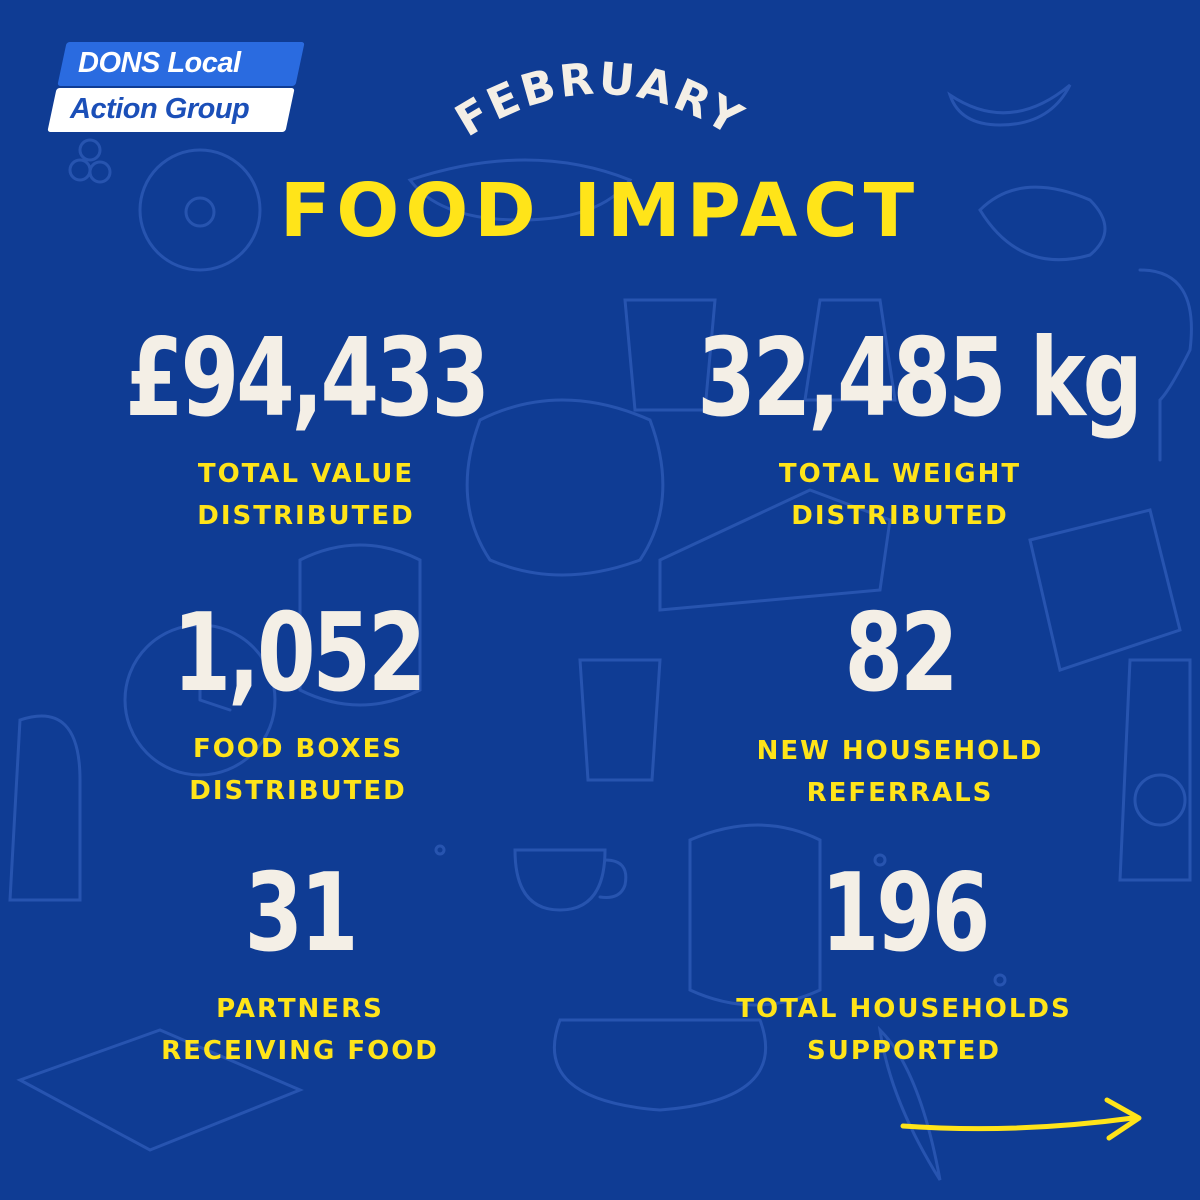  I want to click on stat-label: TOTAL WEIGHT DISTRIBUTED, so click(900, 495).